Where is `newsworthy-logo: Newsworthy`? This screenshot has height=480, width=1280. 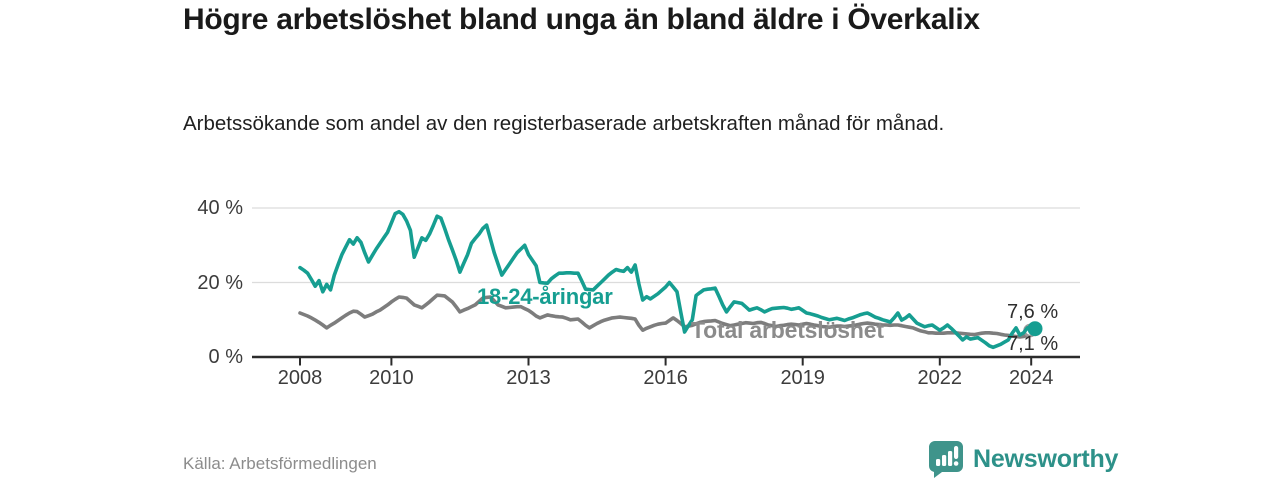
newsworthy-logo: Newsworthy is located at coordinates (1023, 459).